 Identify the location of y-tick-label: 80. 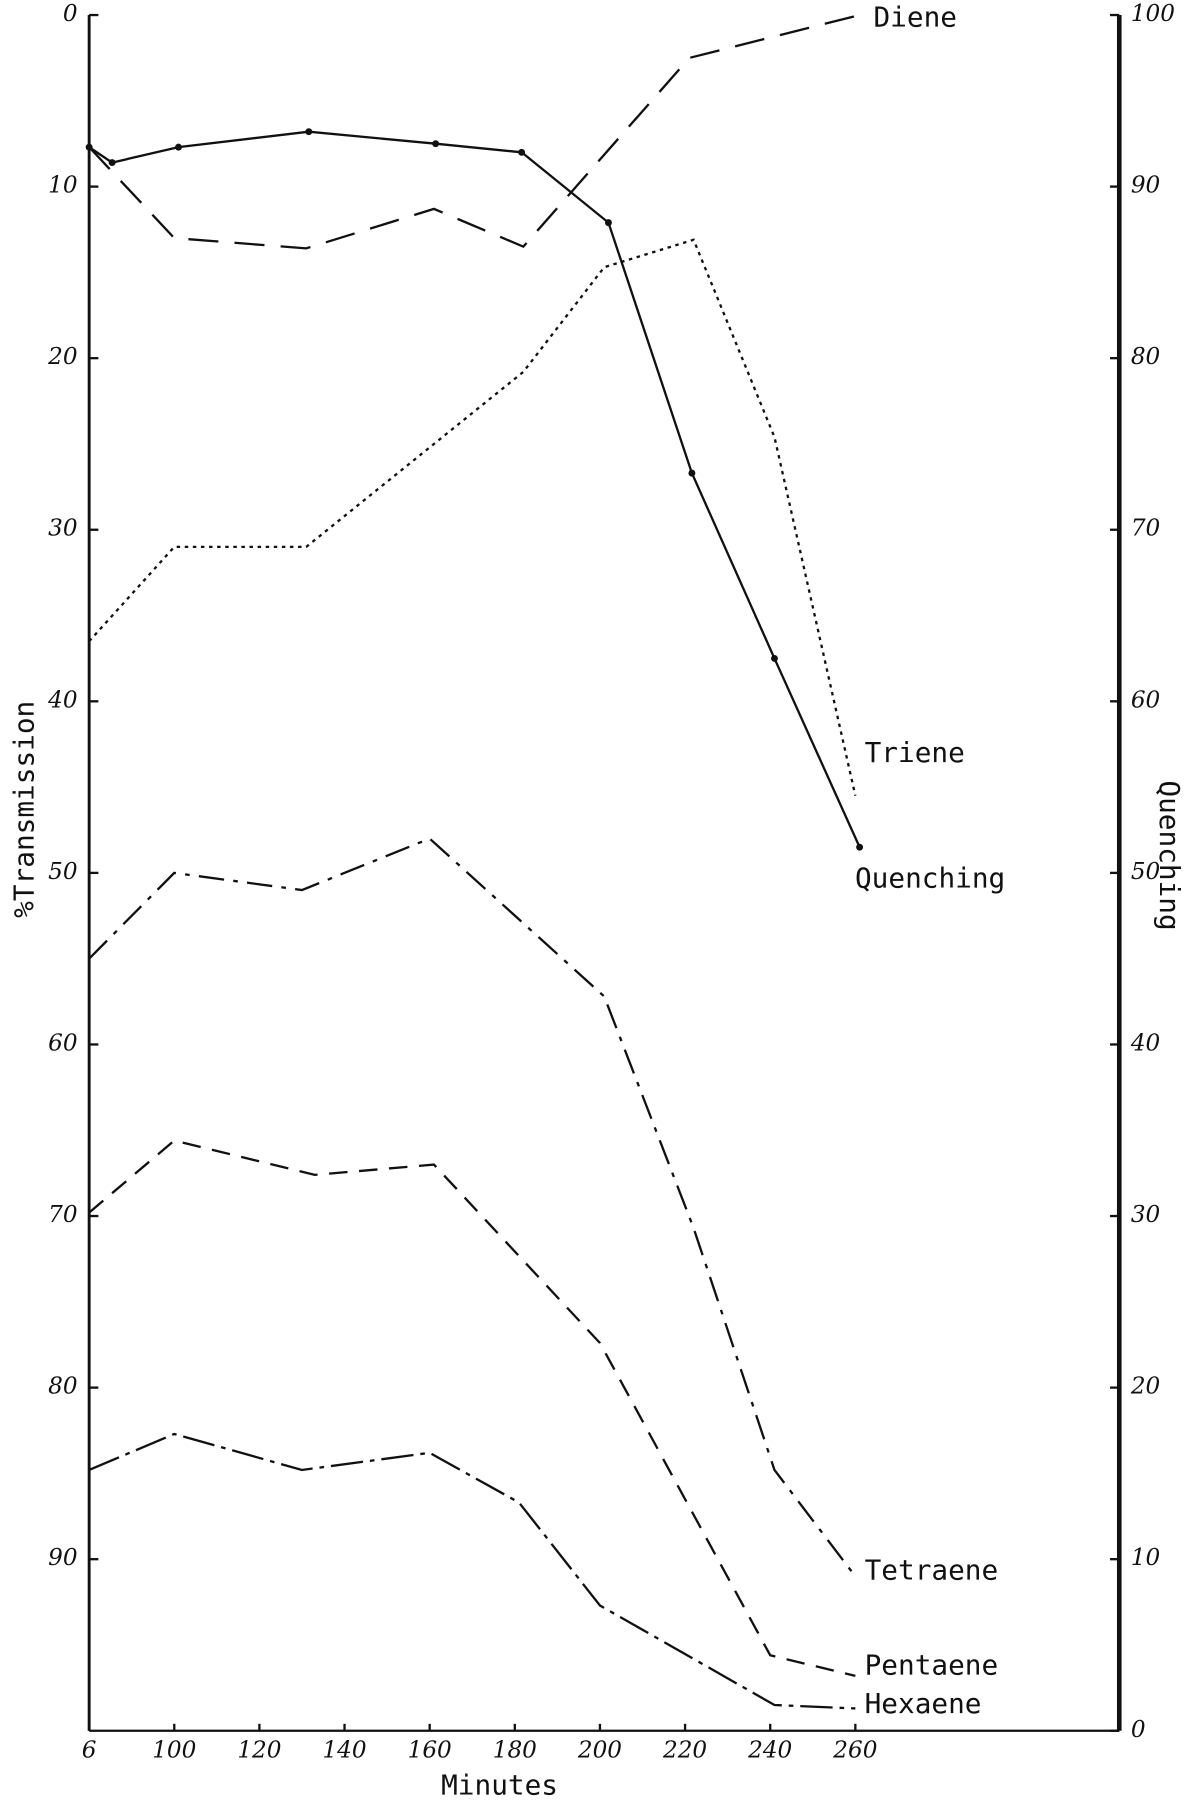
(62, 1387).